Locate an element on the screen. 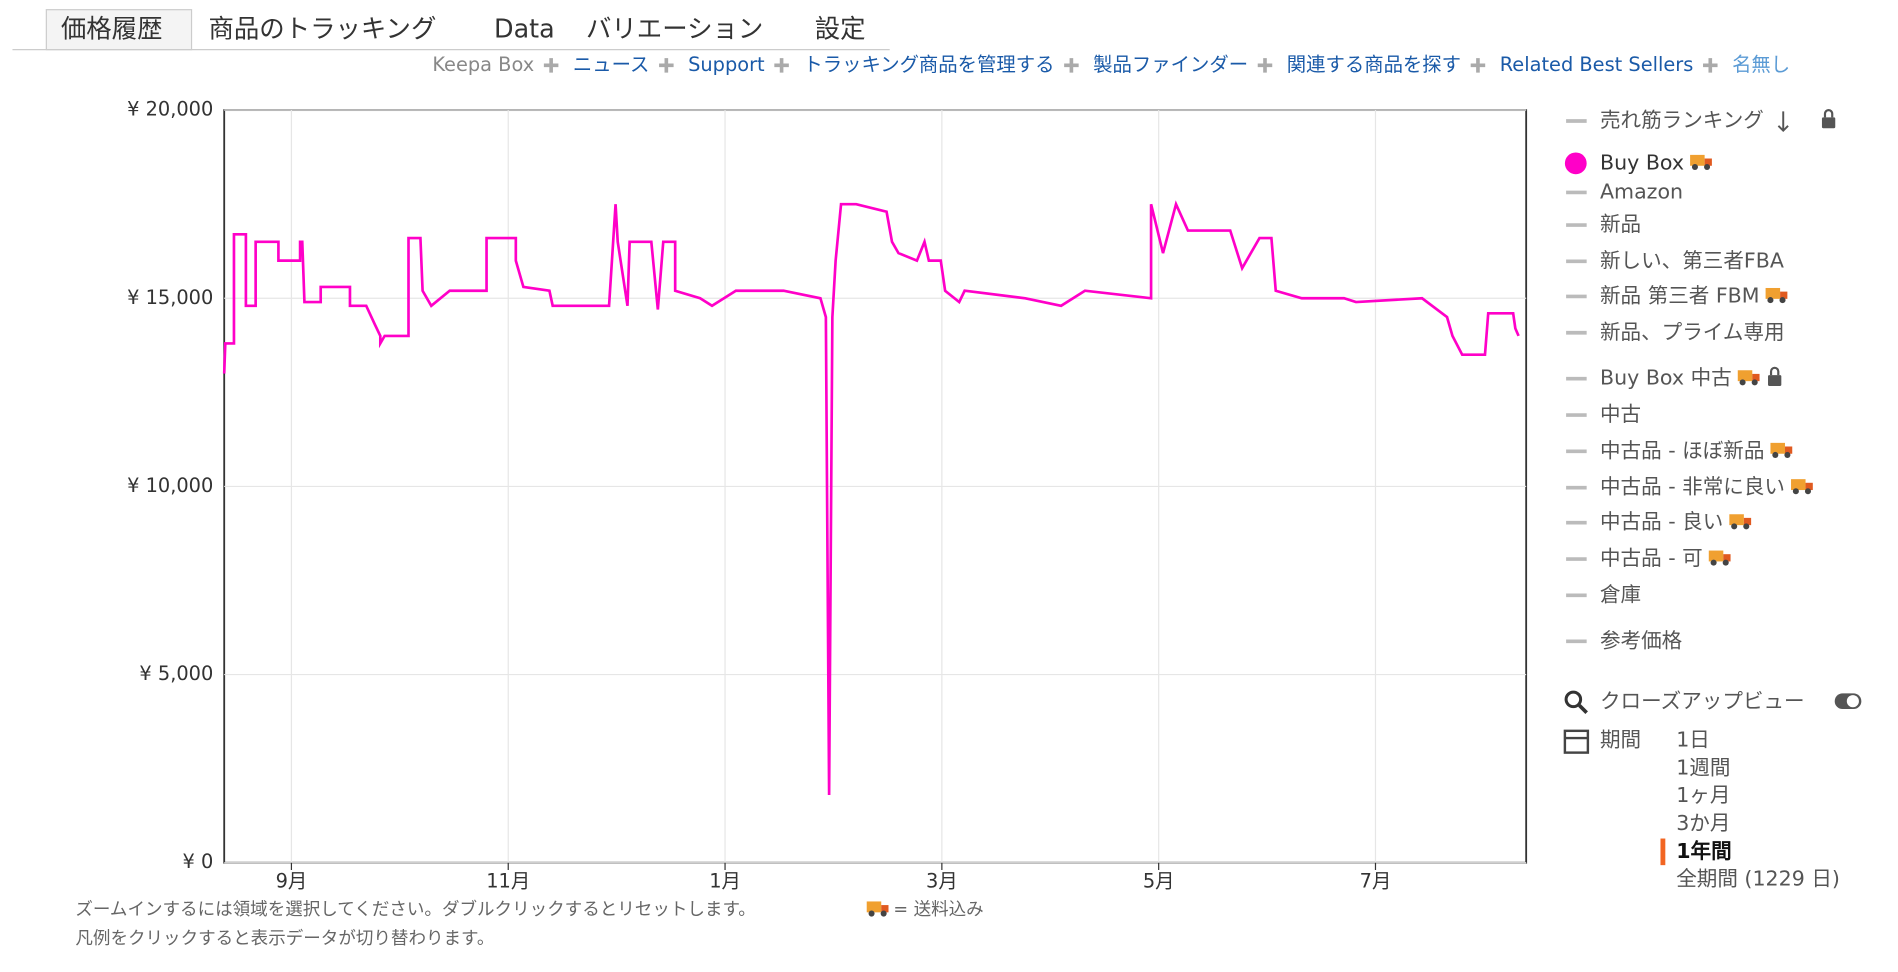 The width and height of the screenshot is (1898, 972). range-option: 1年間 is located at coordinates (1703, 851).